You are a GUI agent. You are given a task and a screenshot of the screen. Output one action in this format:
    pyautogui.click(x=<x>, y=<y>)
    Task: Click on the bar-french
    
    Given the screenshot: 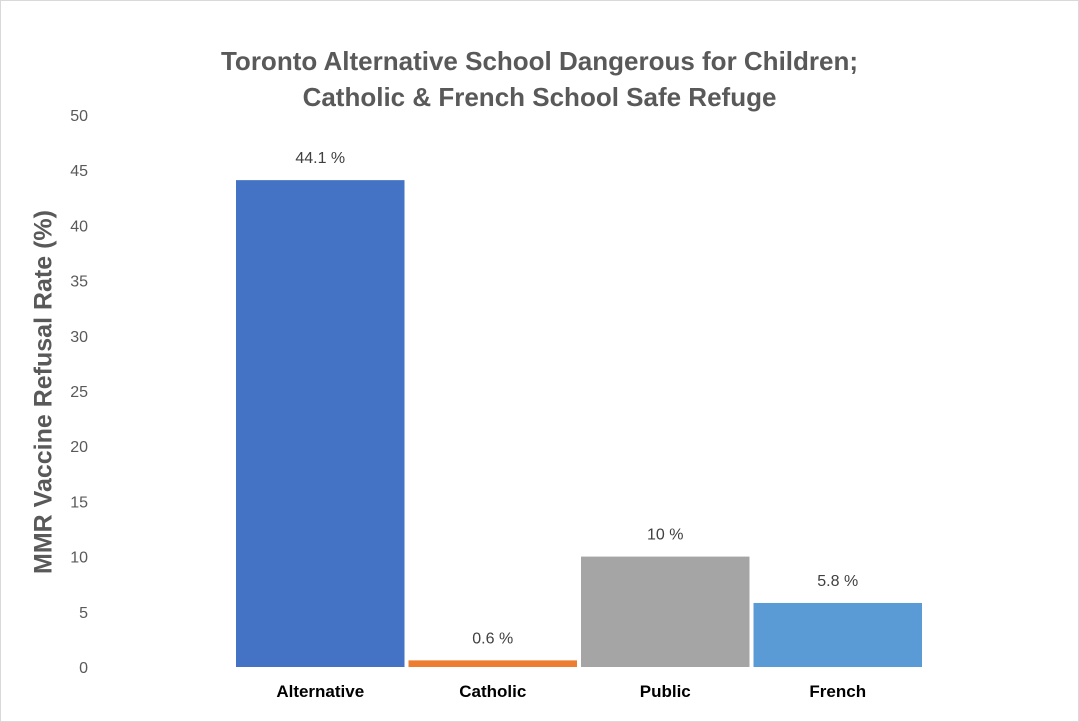 What is the action you would take?
    pyautogui.click(x=837, y=634)
    